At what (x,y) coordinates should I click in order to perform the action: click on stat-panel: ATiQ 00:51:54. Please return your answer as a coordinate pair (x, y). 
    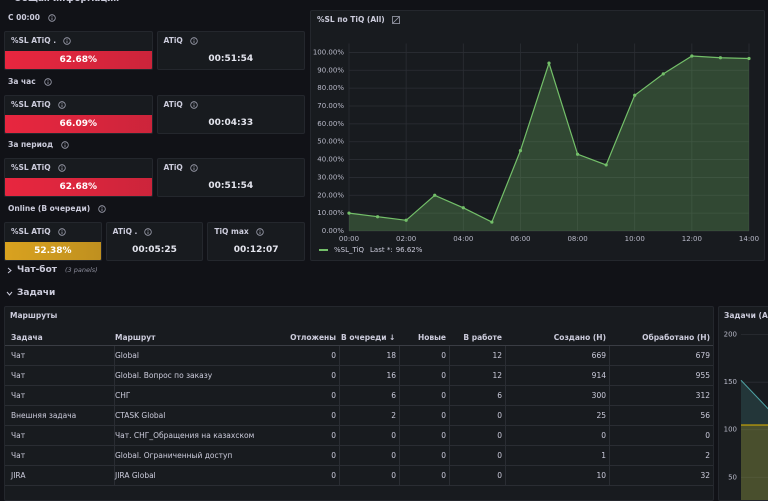
    Looking at the image, I should click on (230, 50).